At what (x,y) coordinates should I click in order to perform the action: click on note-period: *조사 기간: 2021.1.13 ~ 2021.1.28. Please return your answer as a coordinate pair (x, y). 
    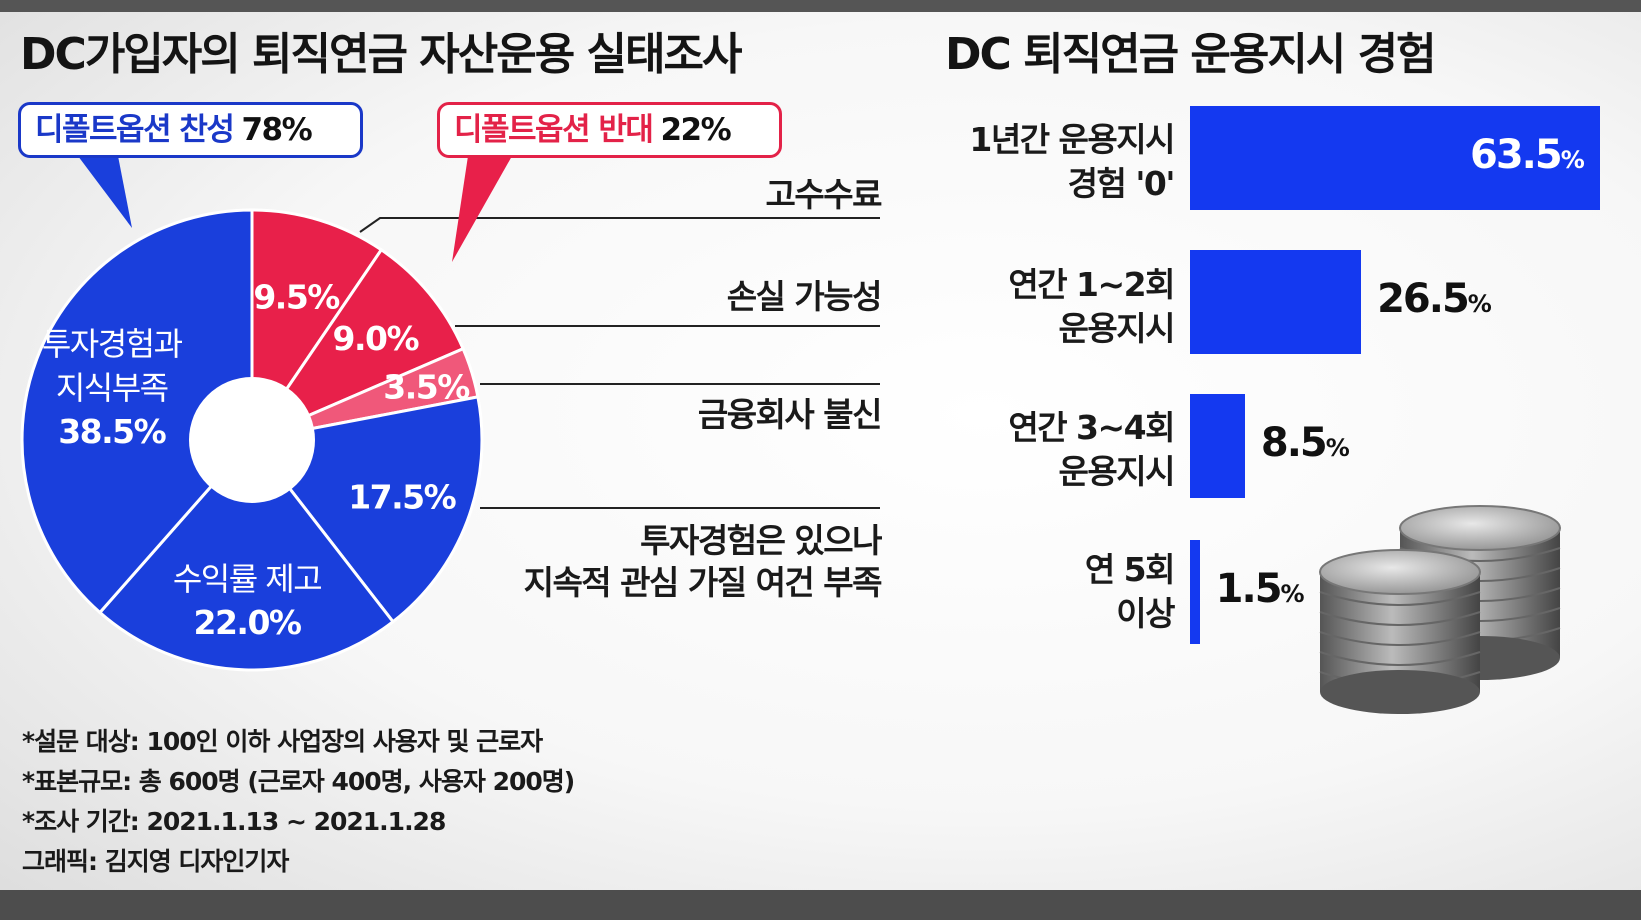
    Looking at the image, I should click on (234, 821).